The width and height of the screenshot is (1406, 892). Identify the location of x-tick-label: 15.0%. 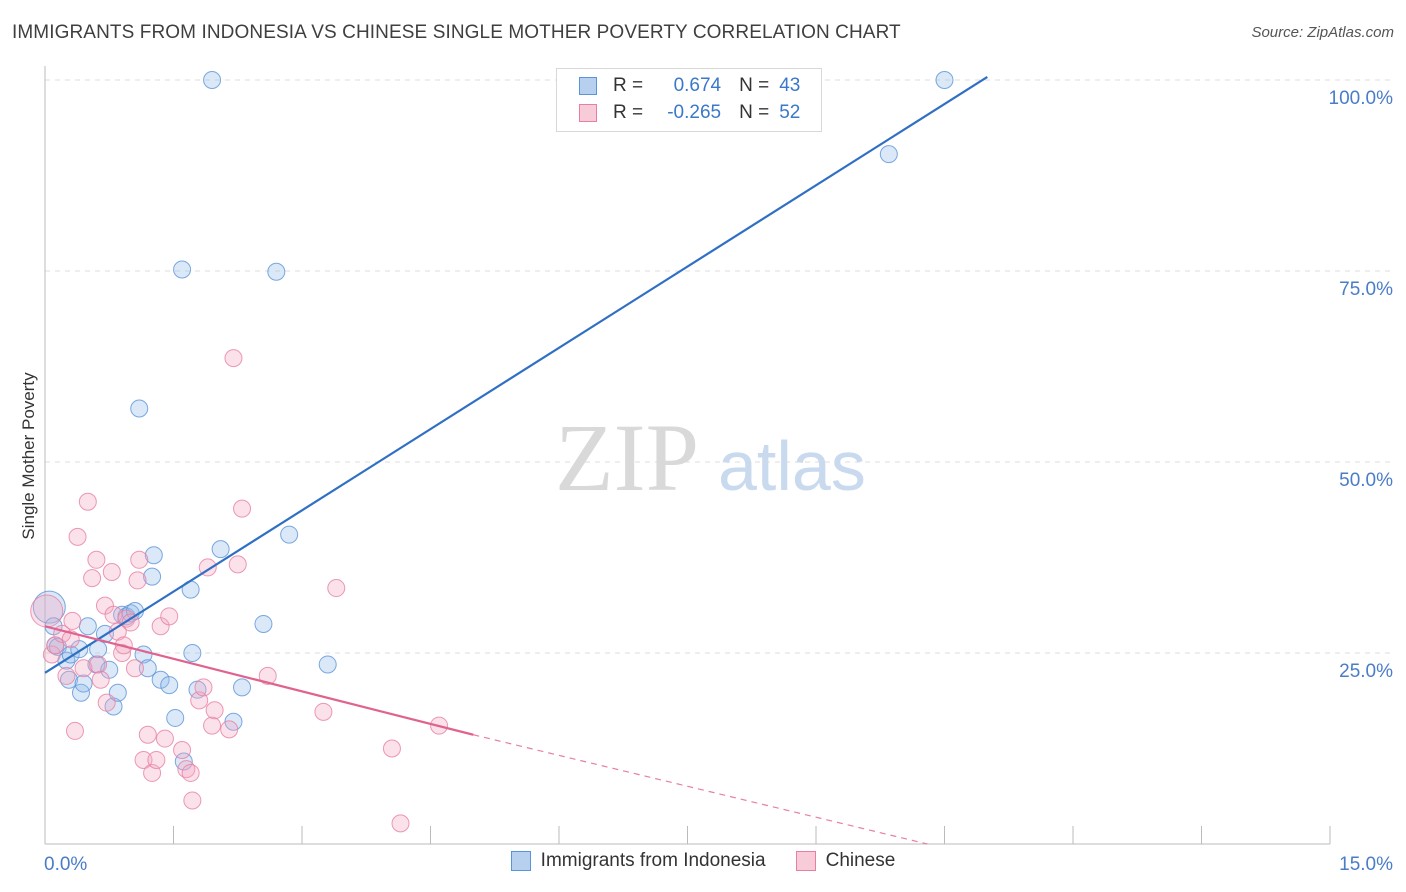
(1366, 864).